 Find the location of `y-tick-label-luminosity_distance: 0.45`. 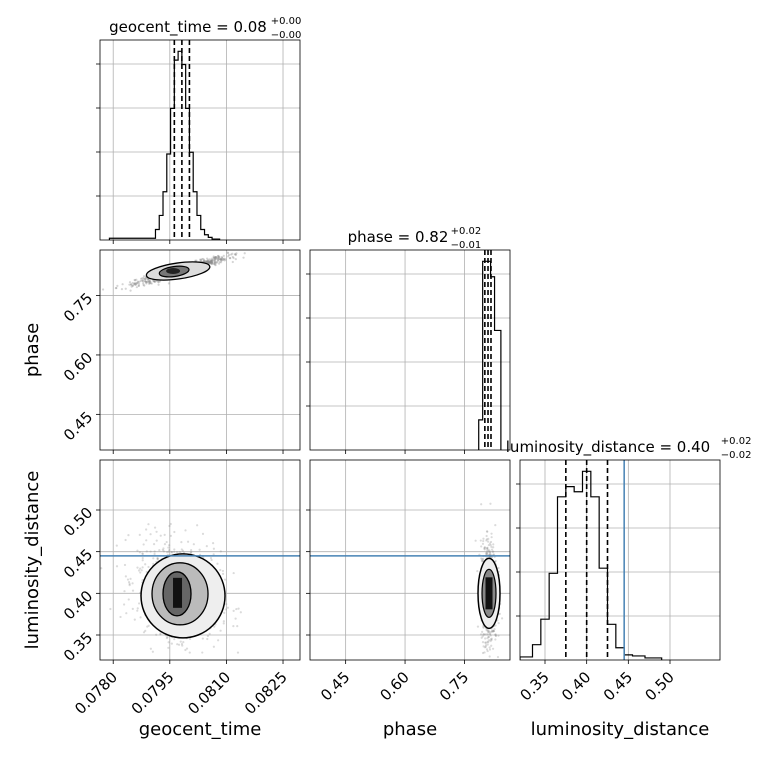

y-tick-label-luminosity_distance: 0.45 is located at coordinates (78, 563).